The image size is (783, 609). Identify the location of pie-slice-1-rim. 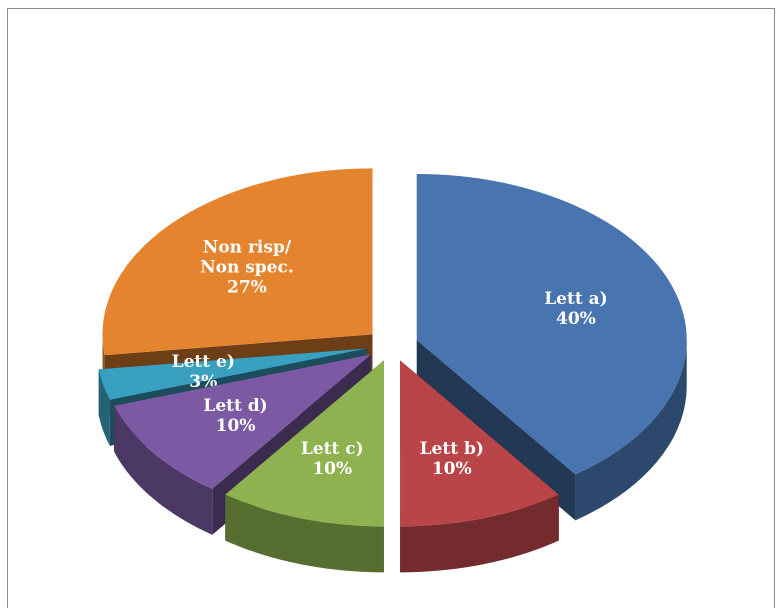
(631, 430).